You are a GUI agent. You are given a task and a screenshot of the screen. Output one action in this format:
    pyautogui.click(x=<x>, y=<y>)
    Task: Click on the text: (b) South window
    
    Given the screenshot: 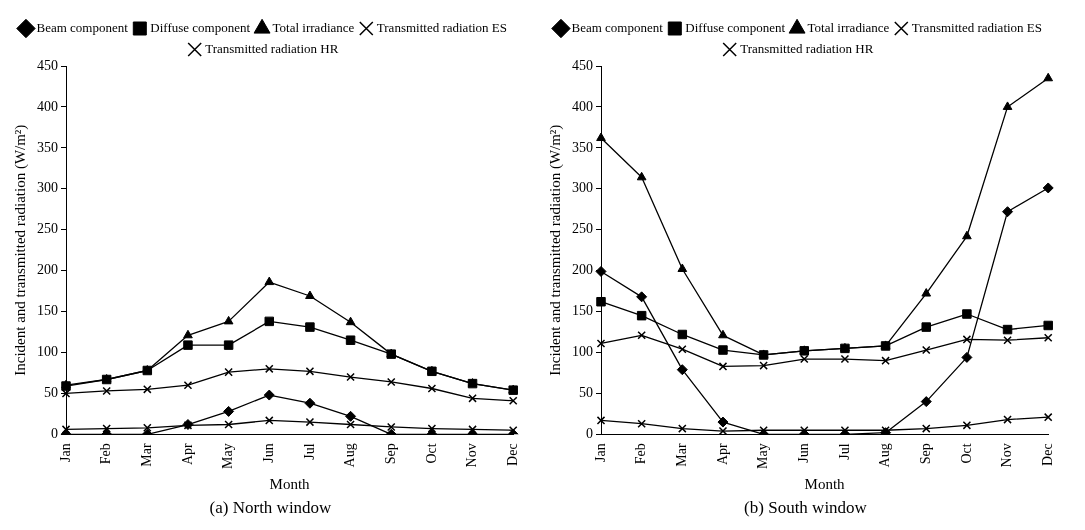 What is the action you would take?
    pyautogui.click(x=805, y=508)
    